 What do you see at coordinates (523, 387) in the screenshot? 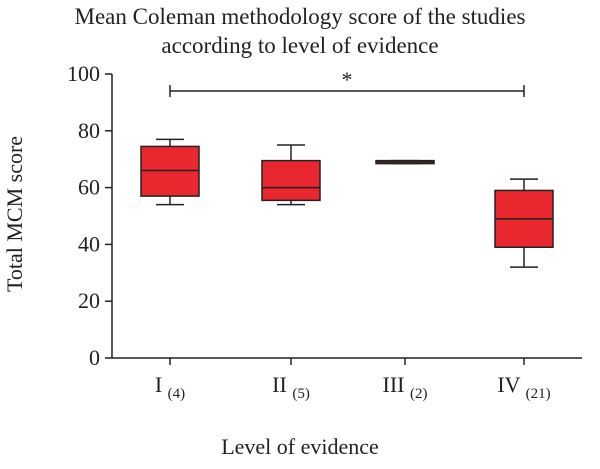
I see `x-tick-label: IV (21)` at bounding box center [523, 387].